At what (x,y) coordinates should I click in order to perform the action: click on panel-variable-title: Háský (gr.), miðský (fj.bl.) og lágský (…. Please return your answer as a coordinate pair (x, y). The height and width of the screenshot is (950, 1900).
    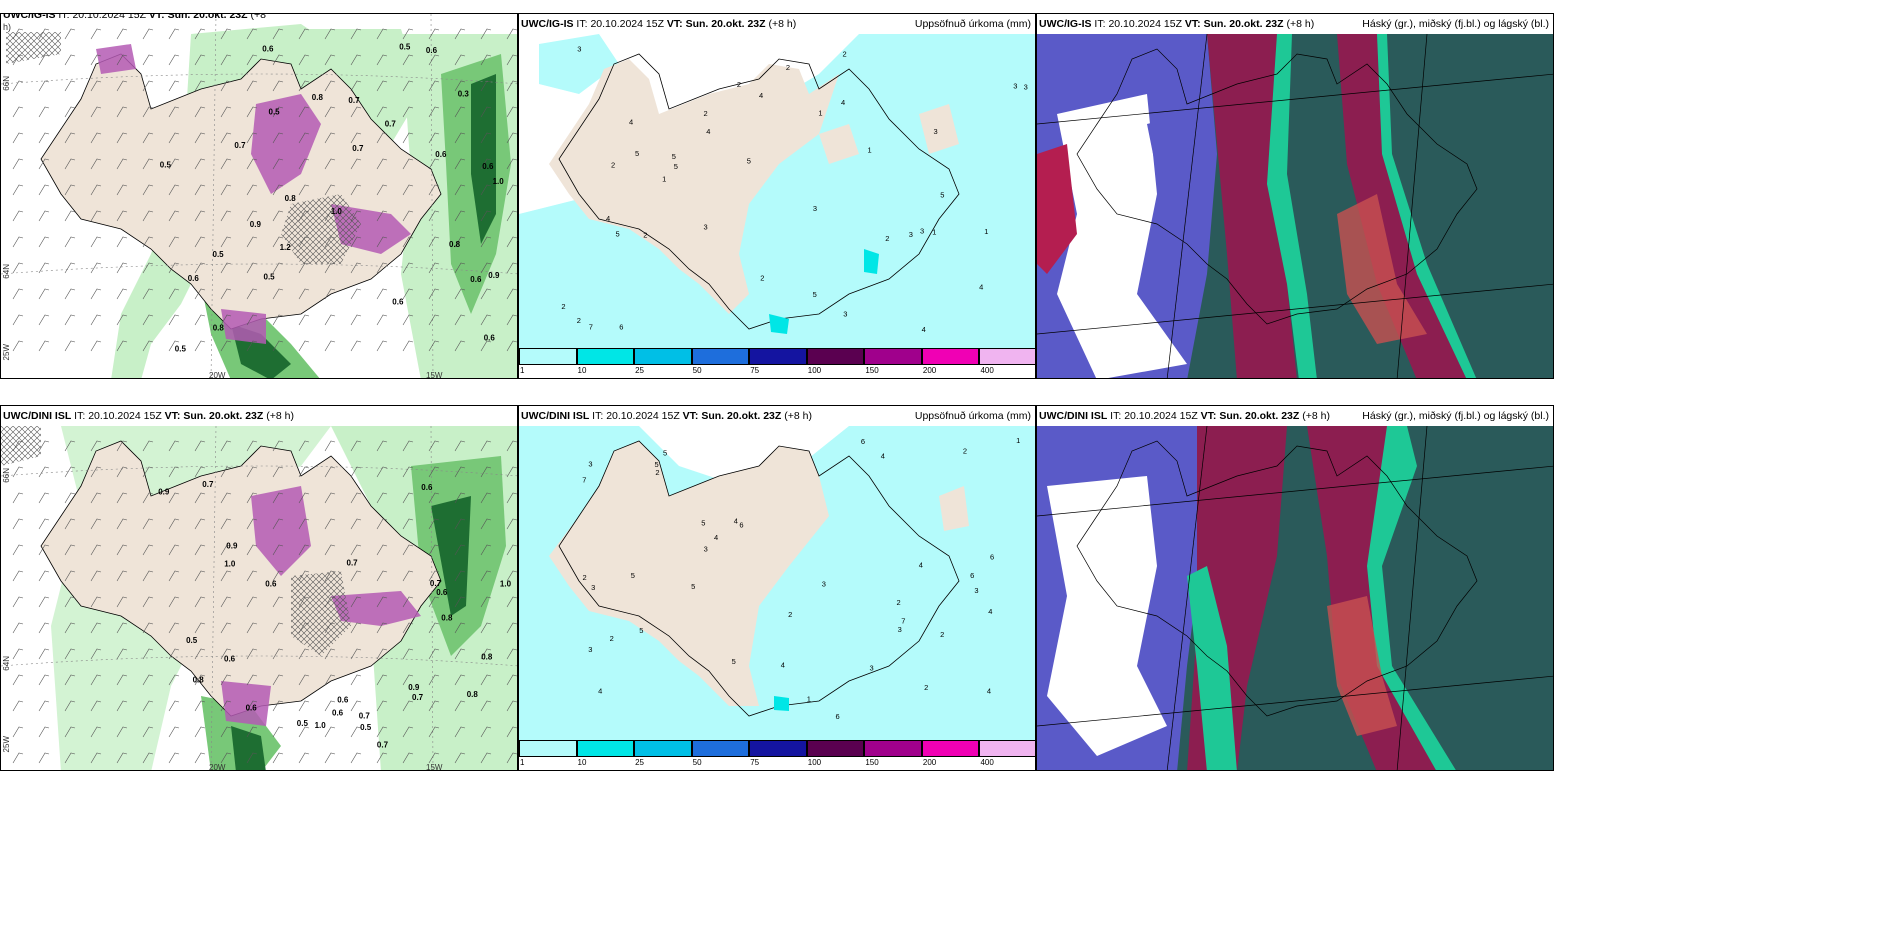
    Looking at the image, I should click on (1453, 24).